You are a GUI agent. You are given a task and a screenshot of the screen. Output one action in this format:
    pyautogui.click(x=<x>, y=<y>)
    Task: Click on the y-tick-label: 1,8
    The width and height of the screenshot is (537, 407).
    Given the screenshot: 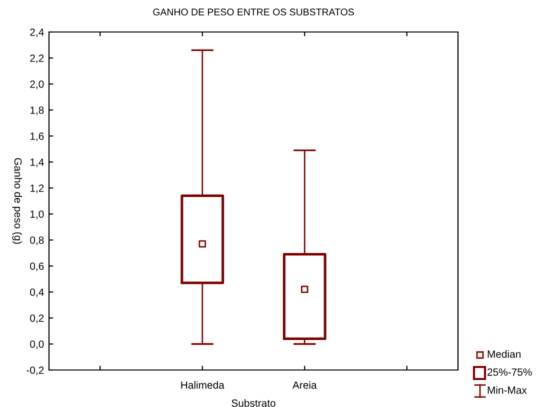 What is the action you would take?
    pyautogui.click(x=37, y=111)
    